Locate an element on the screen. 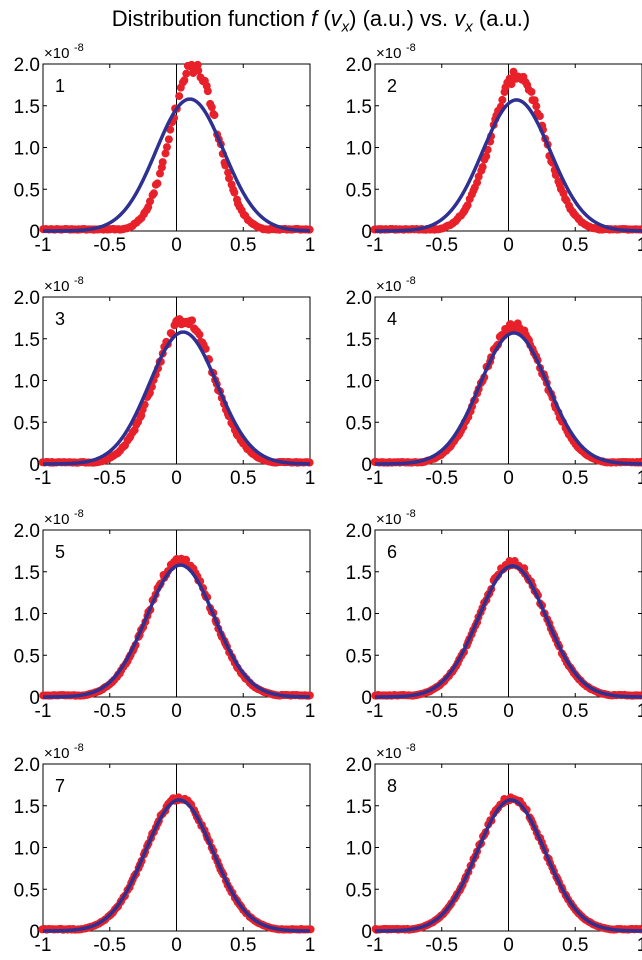  title-suffix: (a.u.) is located at coordinates (501, 18).